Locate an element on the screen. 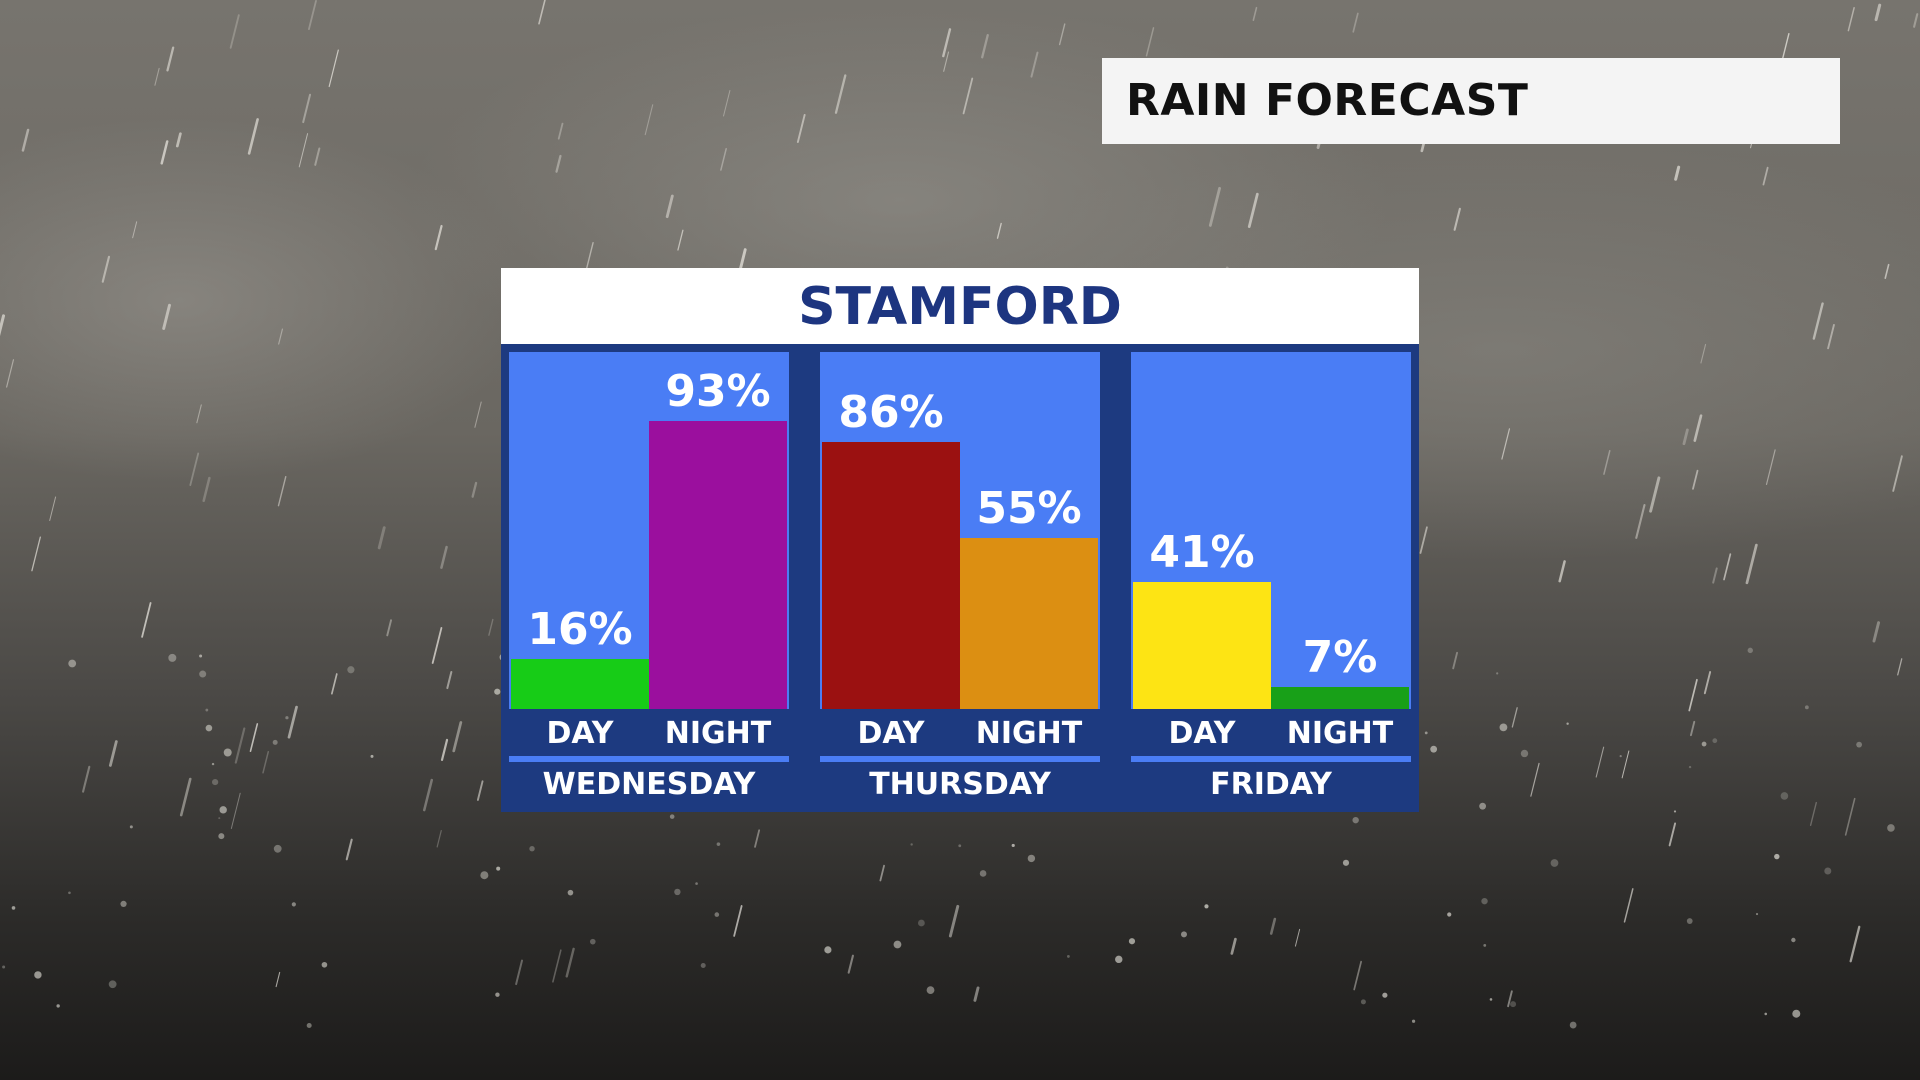  day-label-thursday: THURSDAY is located at coordinates (960, 784).